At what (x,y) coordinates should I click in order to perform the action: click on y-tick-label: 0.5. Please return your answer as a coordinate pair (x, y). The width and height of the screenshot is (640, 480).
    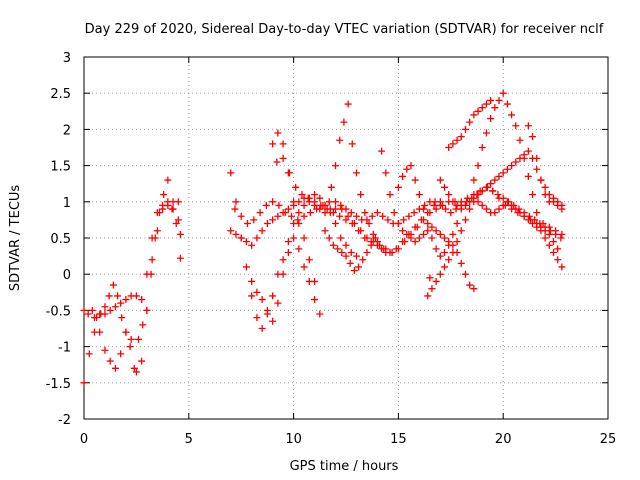
    Looking at the image, I should click on (60, 239).